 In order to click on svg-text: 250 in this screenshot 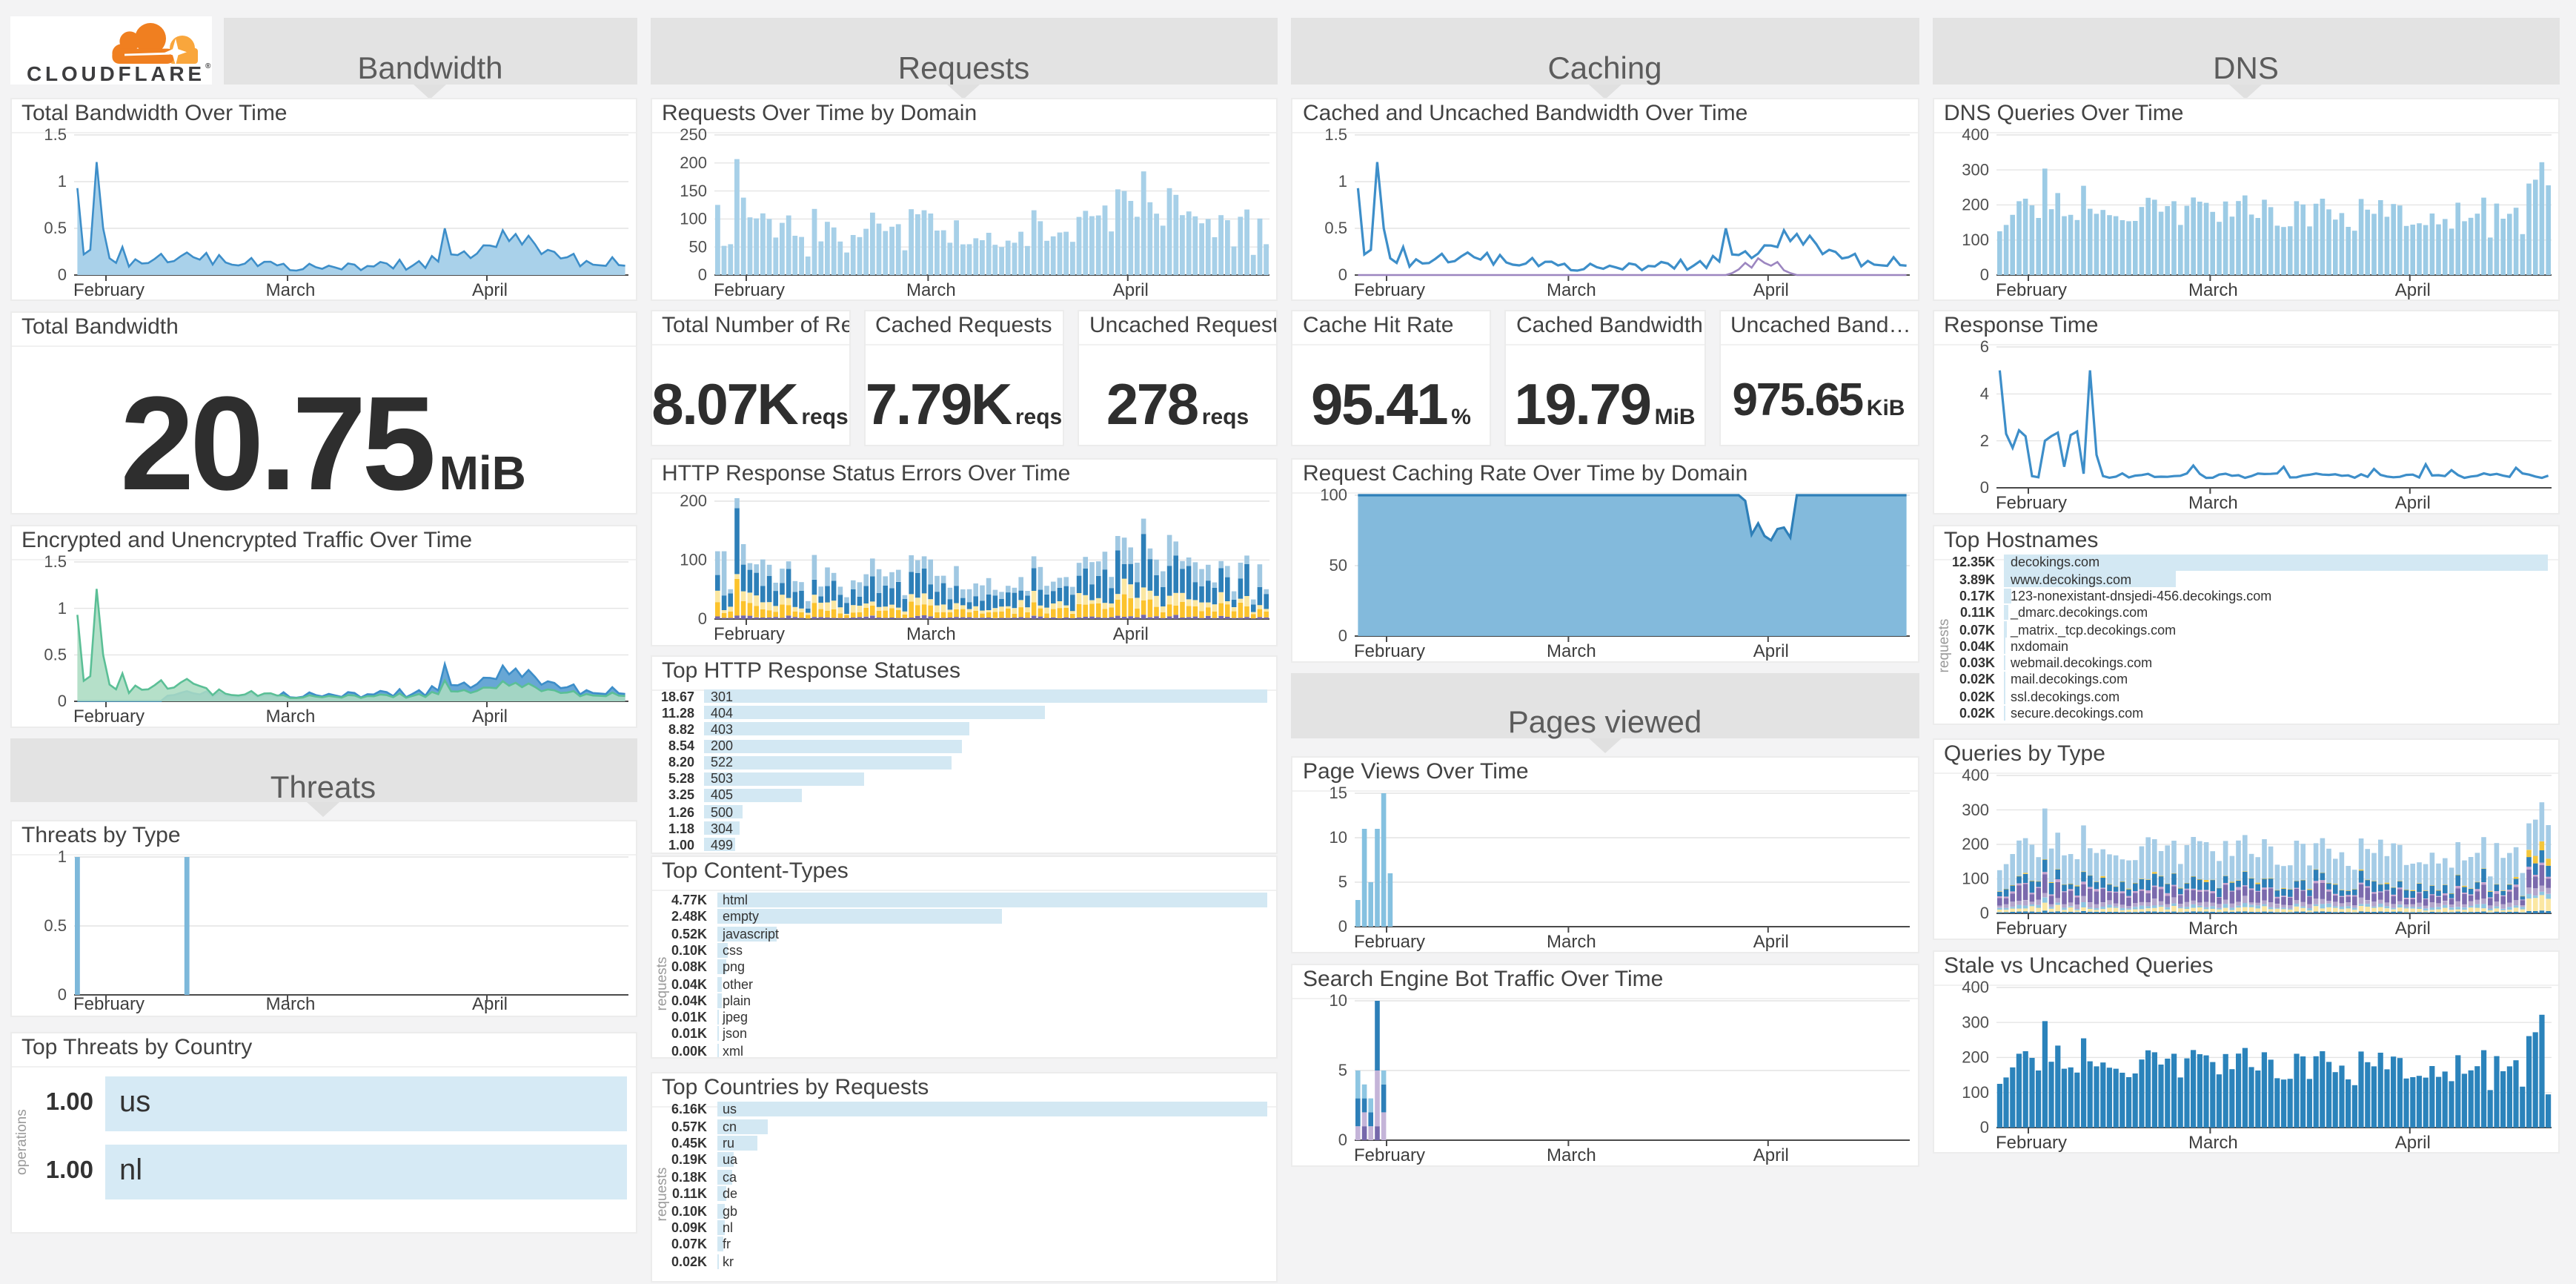, I will do `click(692, 134)`.